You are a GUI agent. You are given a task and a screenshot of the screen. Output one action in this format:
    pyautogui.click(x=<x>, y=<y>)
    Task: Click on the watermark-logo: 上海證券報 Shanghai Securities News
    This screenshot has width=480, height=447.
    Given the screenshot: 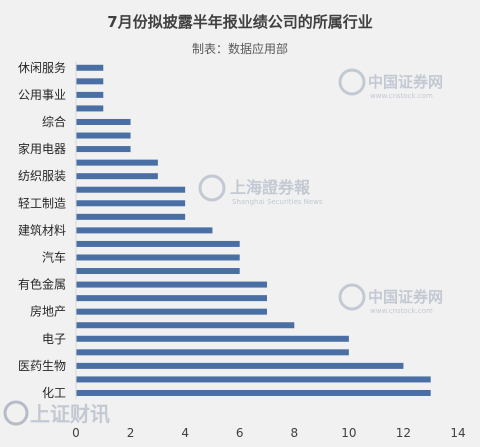 What is the action you would take?
    pyautogui.click(x=260, y=190)
    